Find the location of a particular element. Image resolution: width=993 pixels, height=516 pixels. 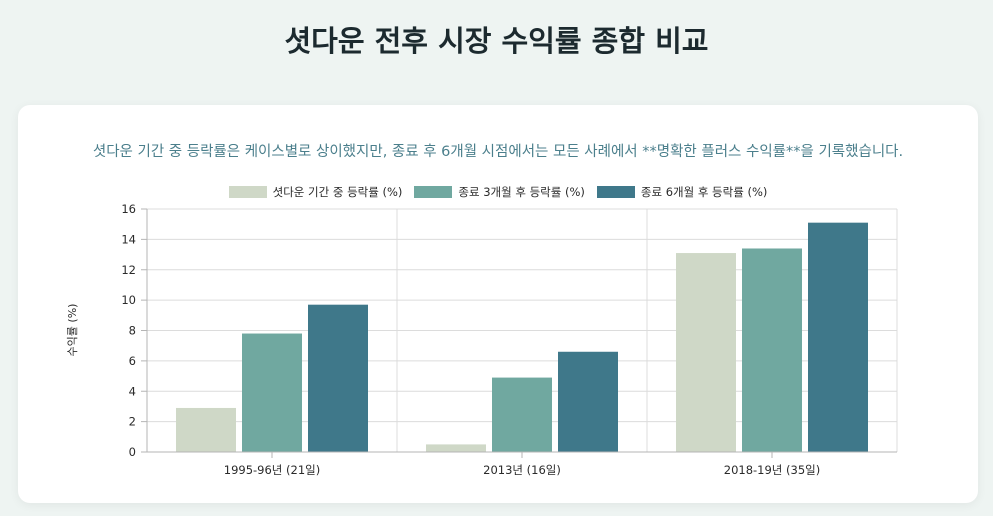

legend-item-6m: 종료 6개월 후 등락률 (%) is located at coordinates (682, 192).